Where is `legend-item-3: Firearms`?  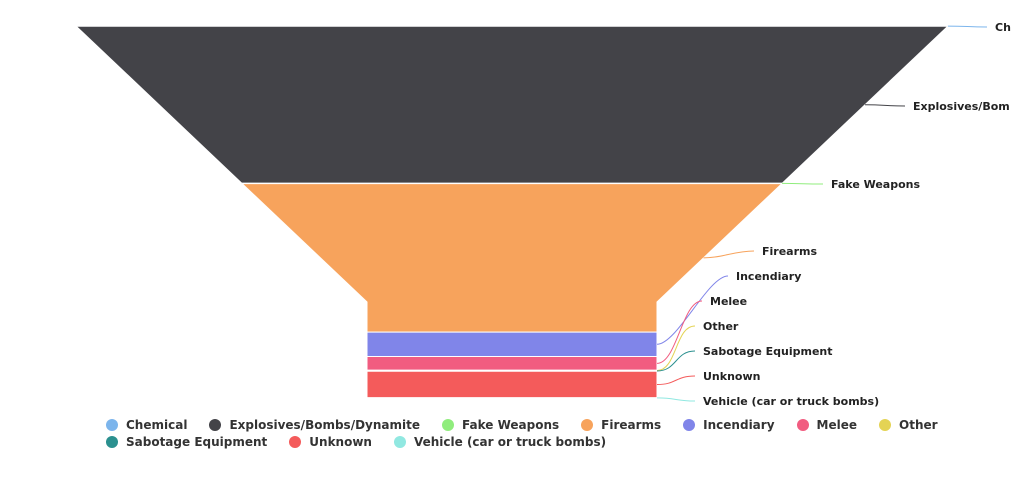
legend-item-3: Firearms is located at coordinates (621, 425).